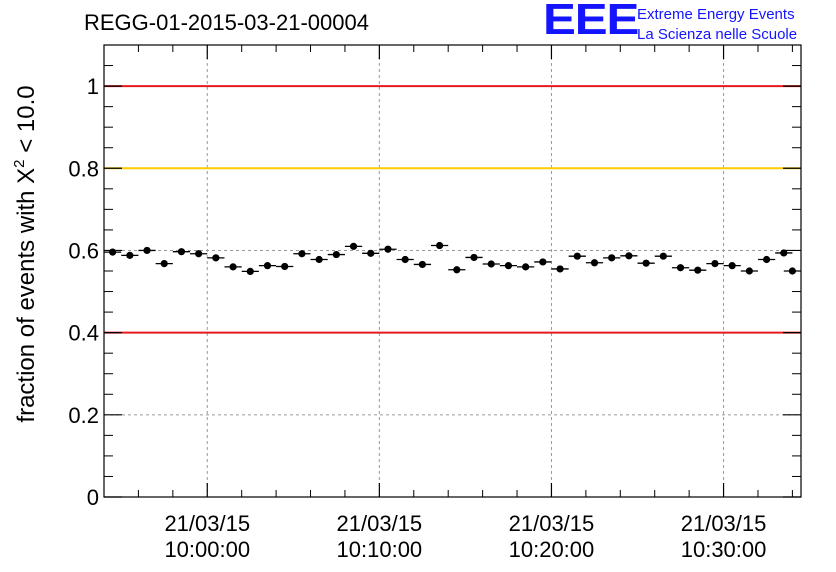 The image size is (836, 572). Describe the element at coordinates (83, 168) in the screenshot. I see `y-tick-label: 0.8` at that location.